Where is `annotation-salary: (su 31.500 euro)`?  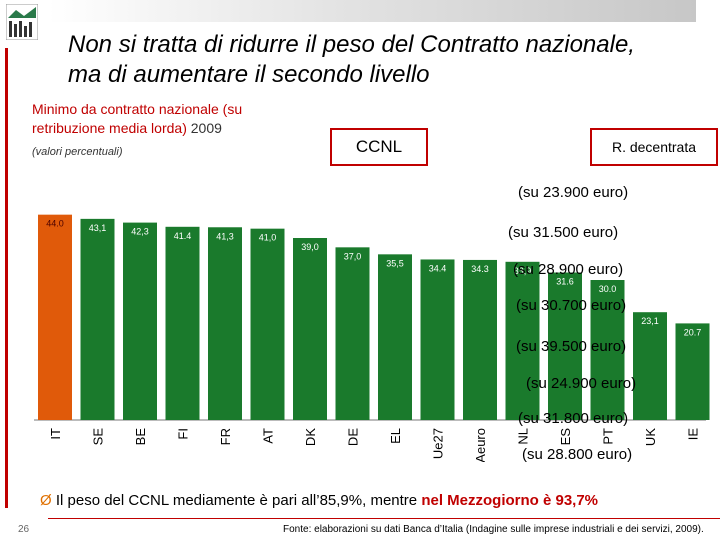
annotation-salary: (su 31.500 euro) is located at coordinates (563, 232).